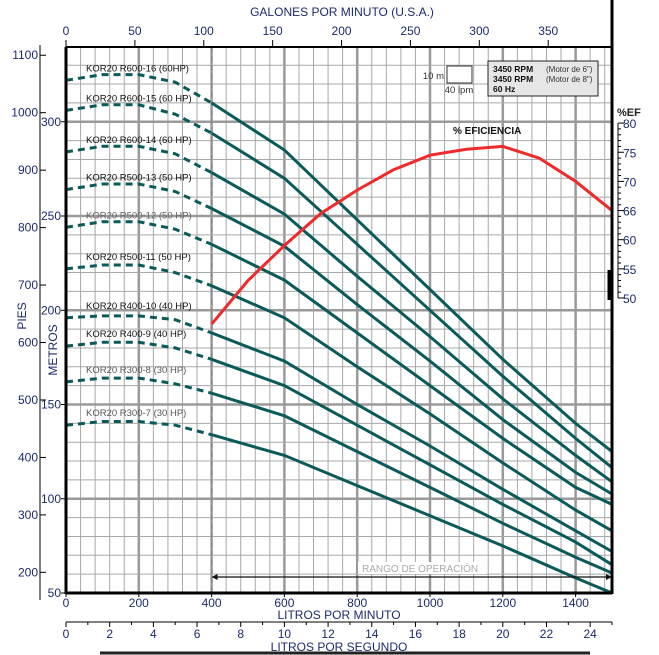 This screenshot has width=659, height=655. I want to click on gpm-tick-label: 0, so click(66, 31).